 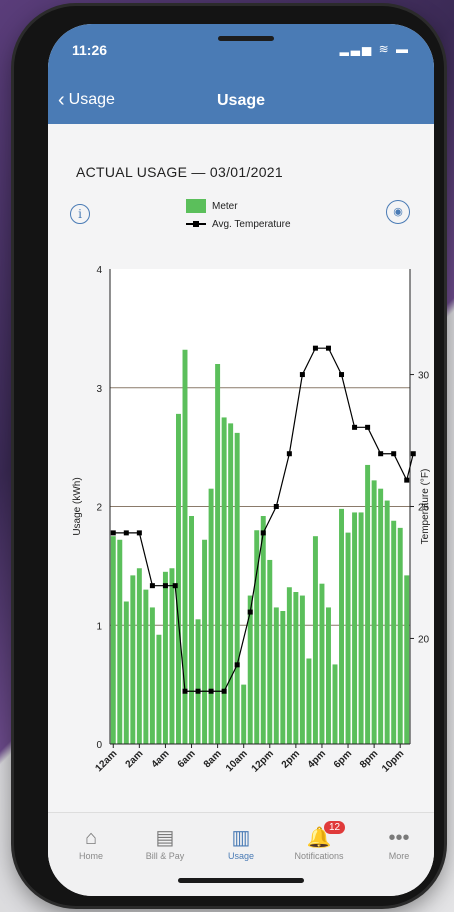 What do you see at coordinates (241, 51) in the screenshot?
I see `status-bar: 11:26 ▂▃▅ ≋ ▬` at bounding box center [241, 51].